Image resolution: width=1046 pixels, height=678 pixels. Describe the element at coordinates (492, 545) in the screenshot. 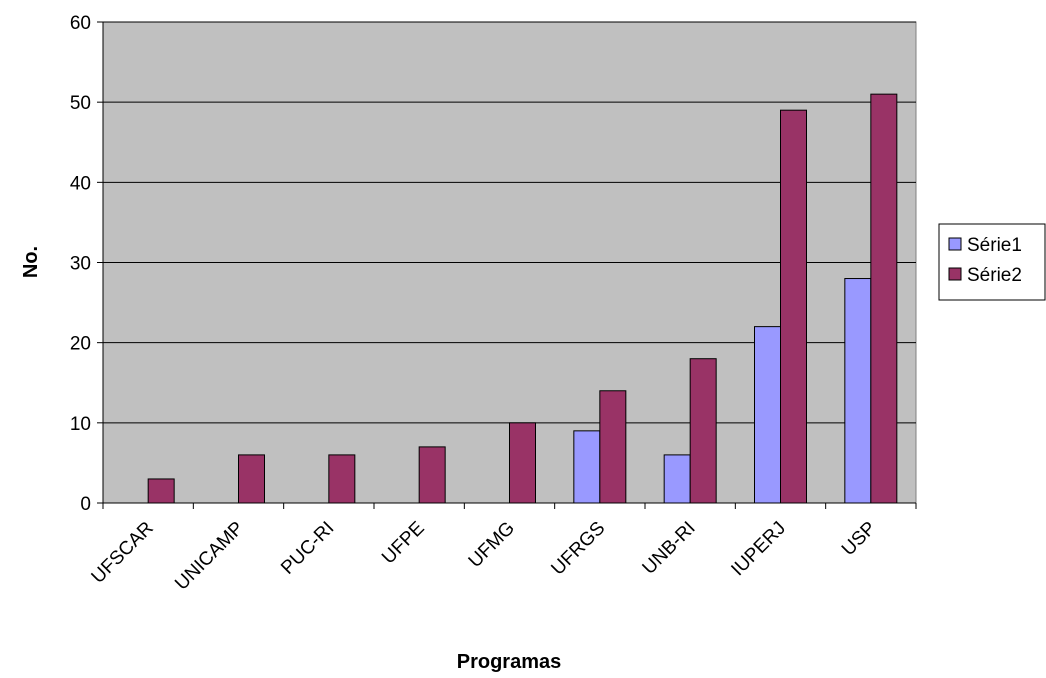

I see `x-tick-label: UFMG` at that location.